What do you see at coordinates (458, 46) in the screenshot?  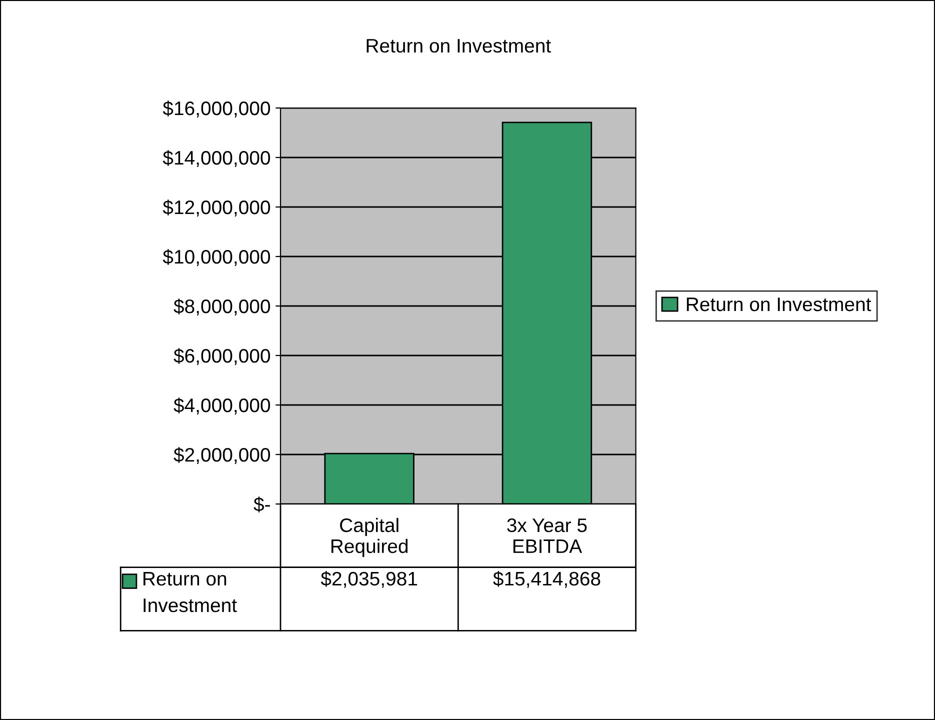 I see `chart-title: Return on Investment` at bounding box center [458, 46].